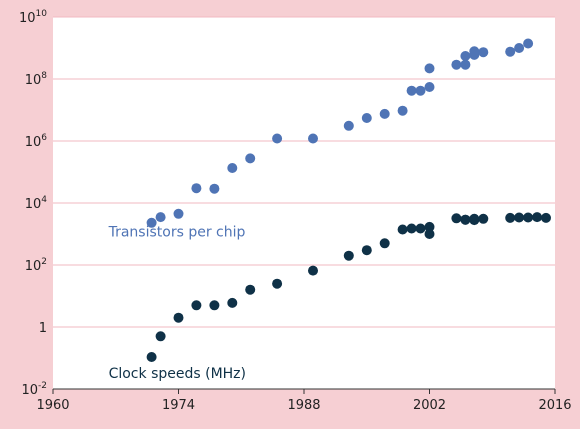 The image size is (580, 429). I want to click on x-tick-label: 2002, so click(429, 405).